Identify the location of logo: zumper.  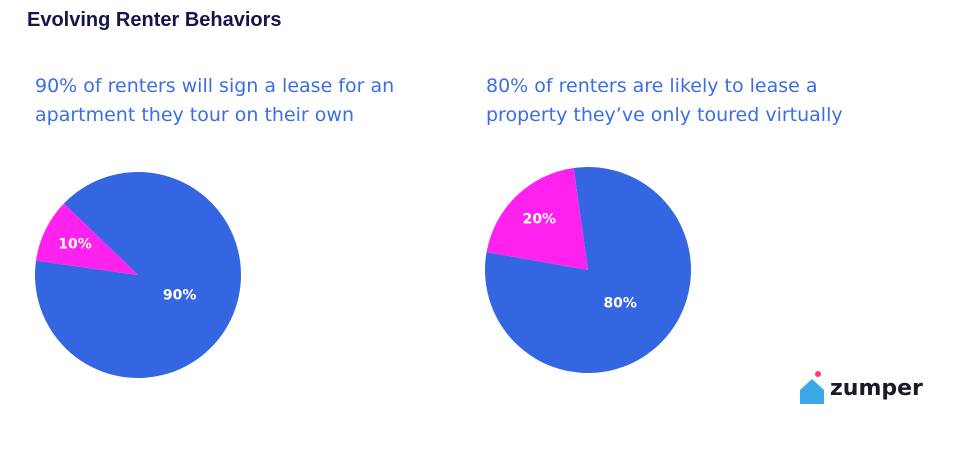
(876, 388).